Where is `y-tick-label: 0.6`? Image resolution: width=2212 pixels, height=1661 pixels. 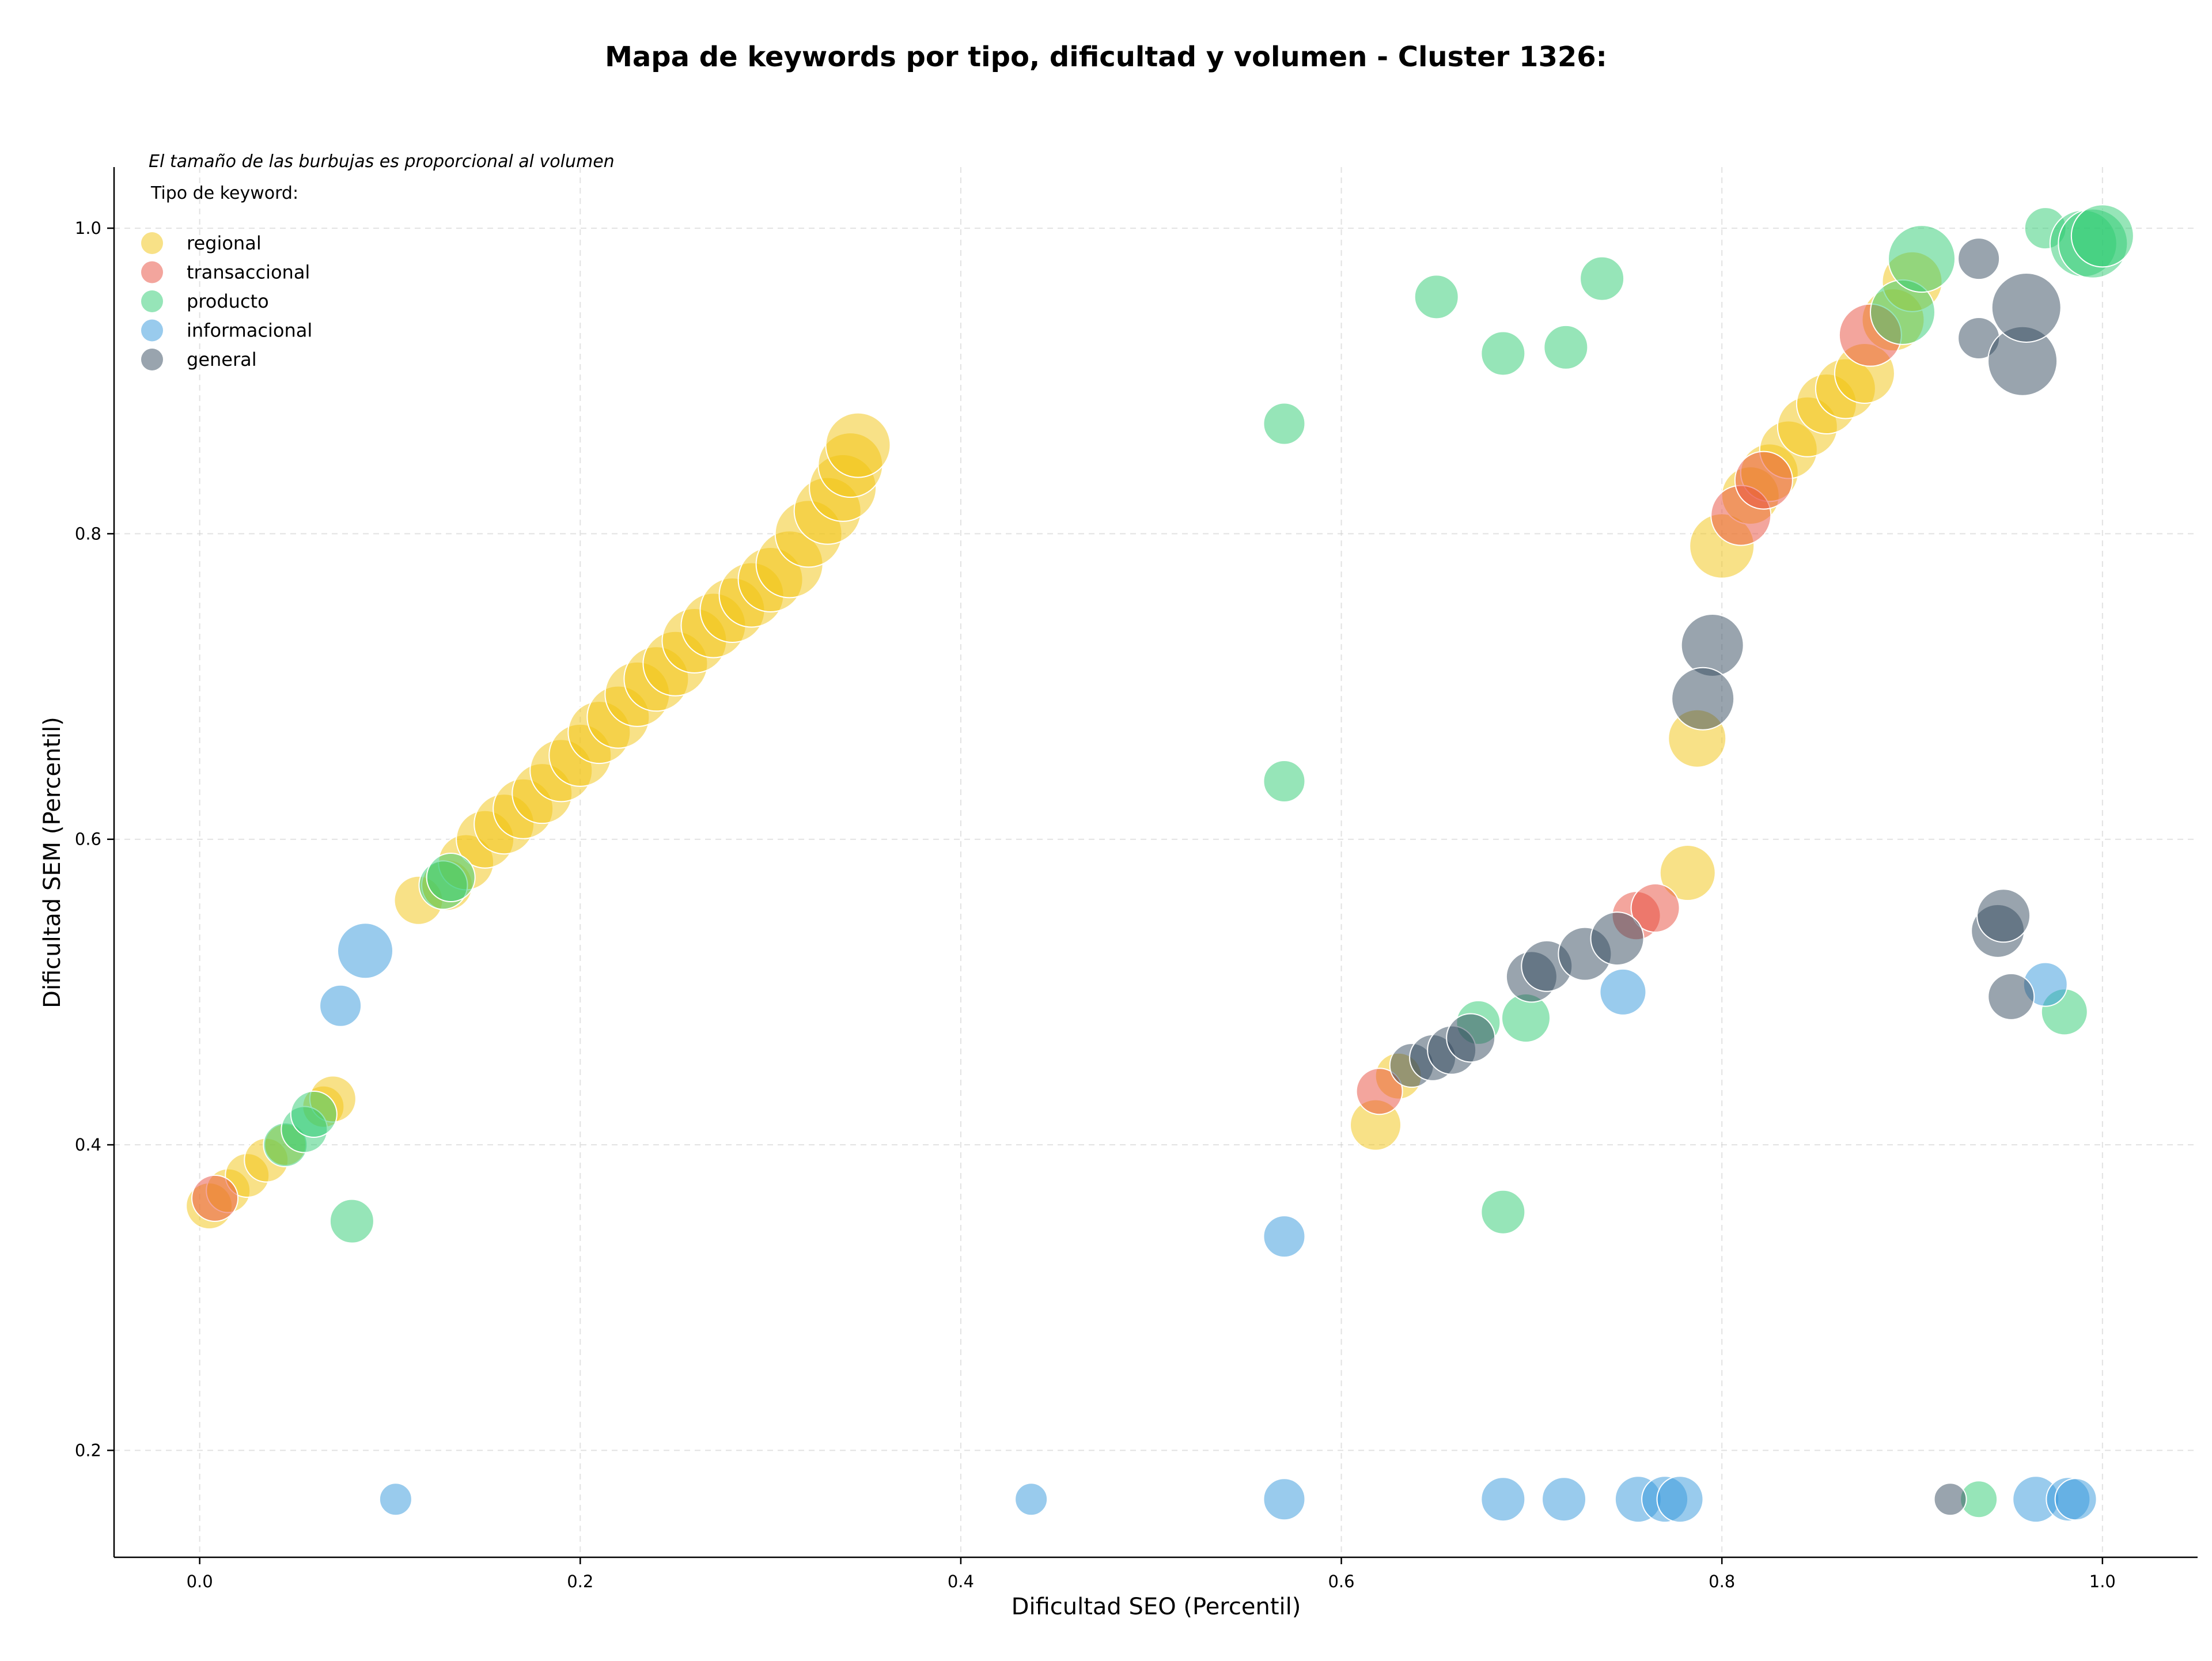
y-tick-label: 0.6 is located at coordinates (88, 839).